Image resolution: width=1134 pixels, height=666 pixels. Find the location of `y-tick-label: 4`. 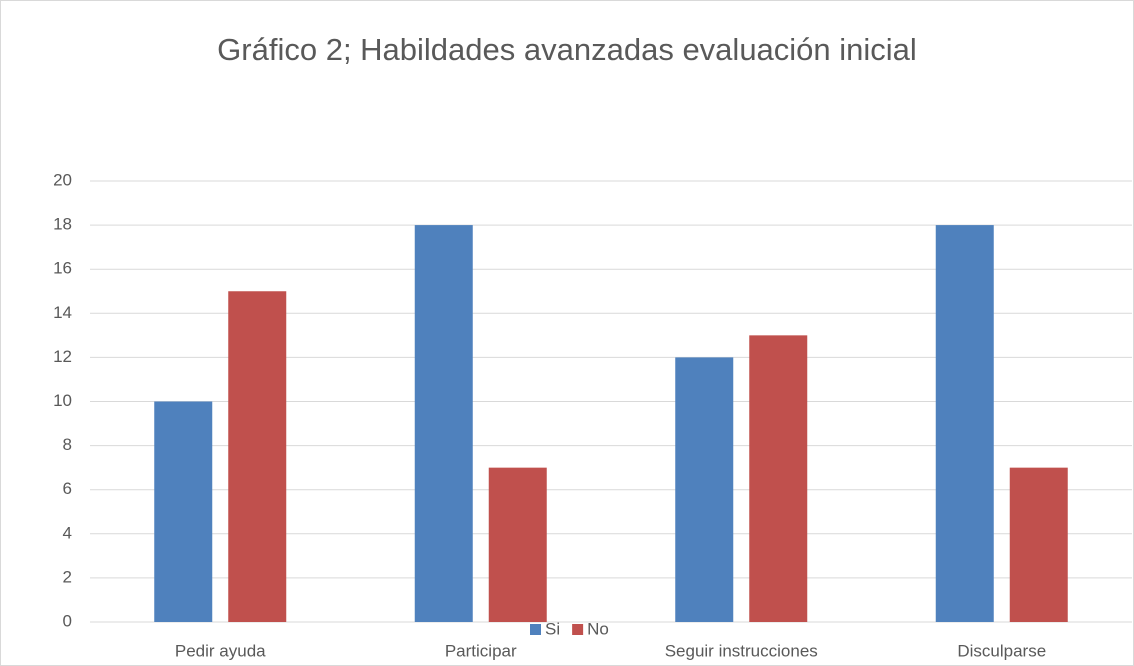

y-tick-label: 4 is located at coordinates (67, 532).